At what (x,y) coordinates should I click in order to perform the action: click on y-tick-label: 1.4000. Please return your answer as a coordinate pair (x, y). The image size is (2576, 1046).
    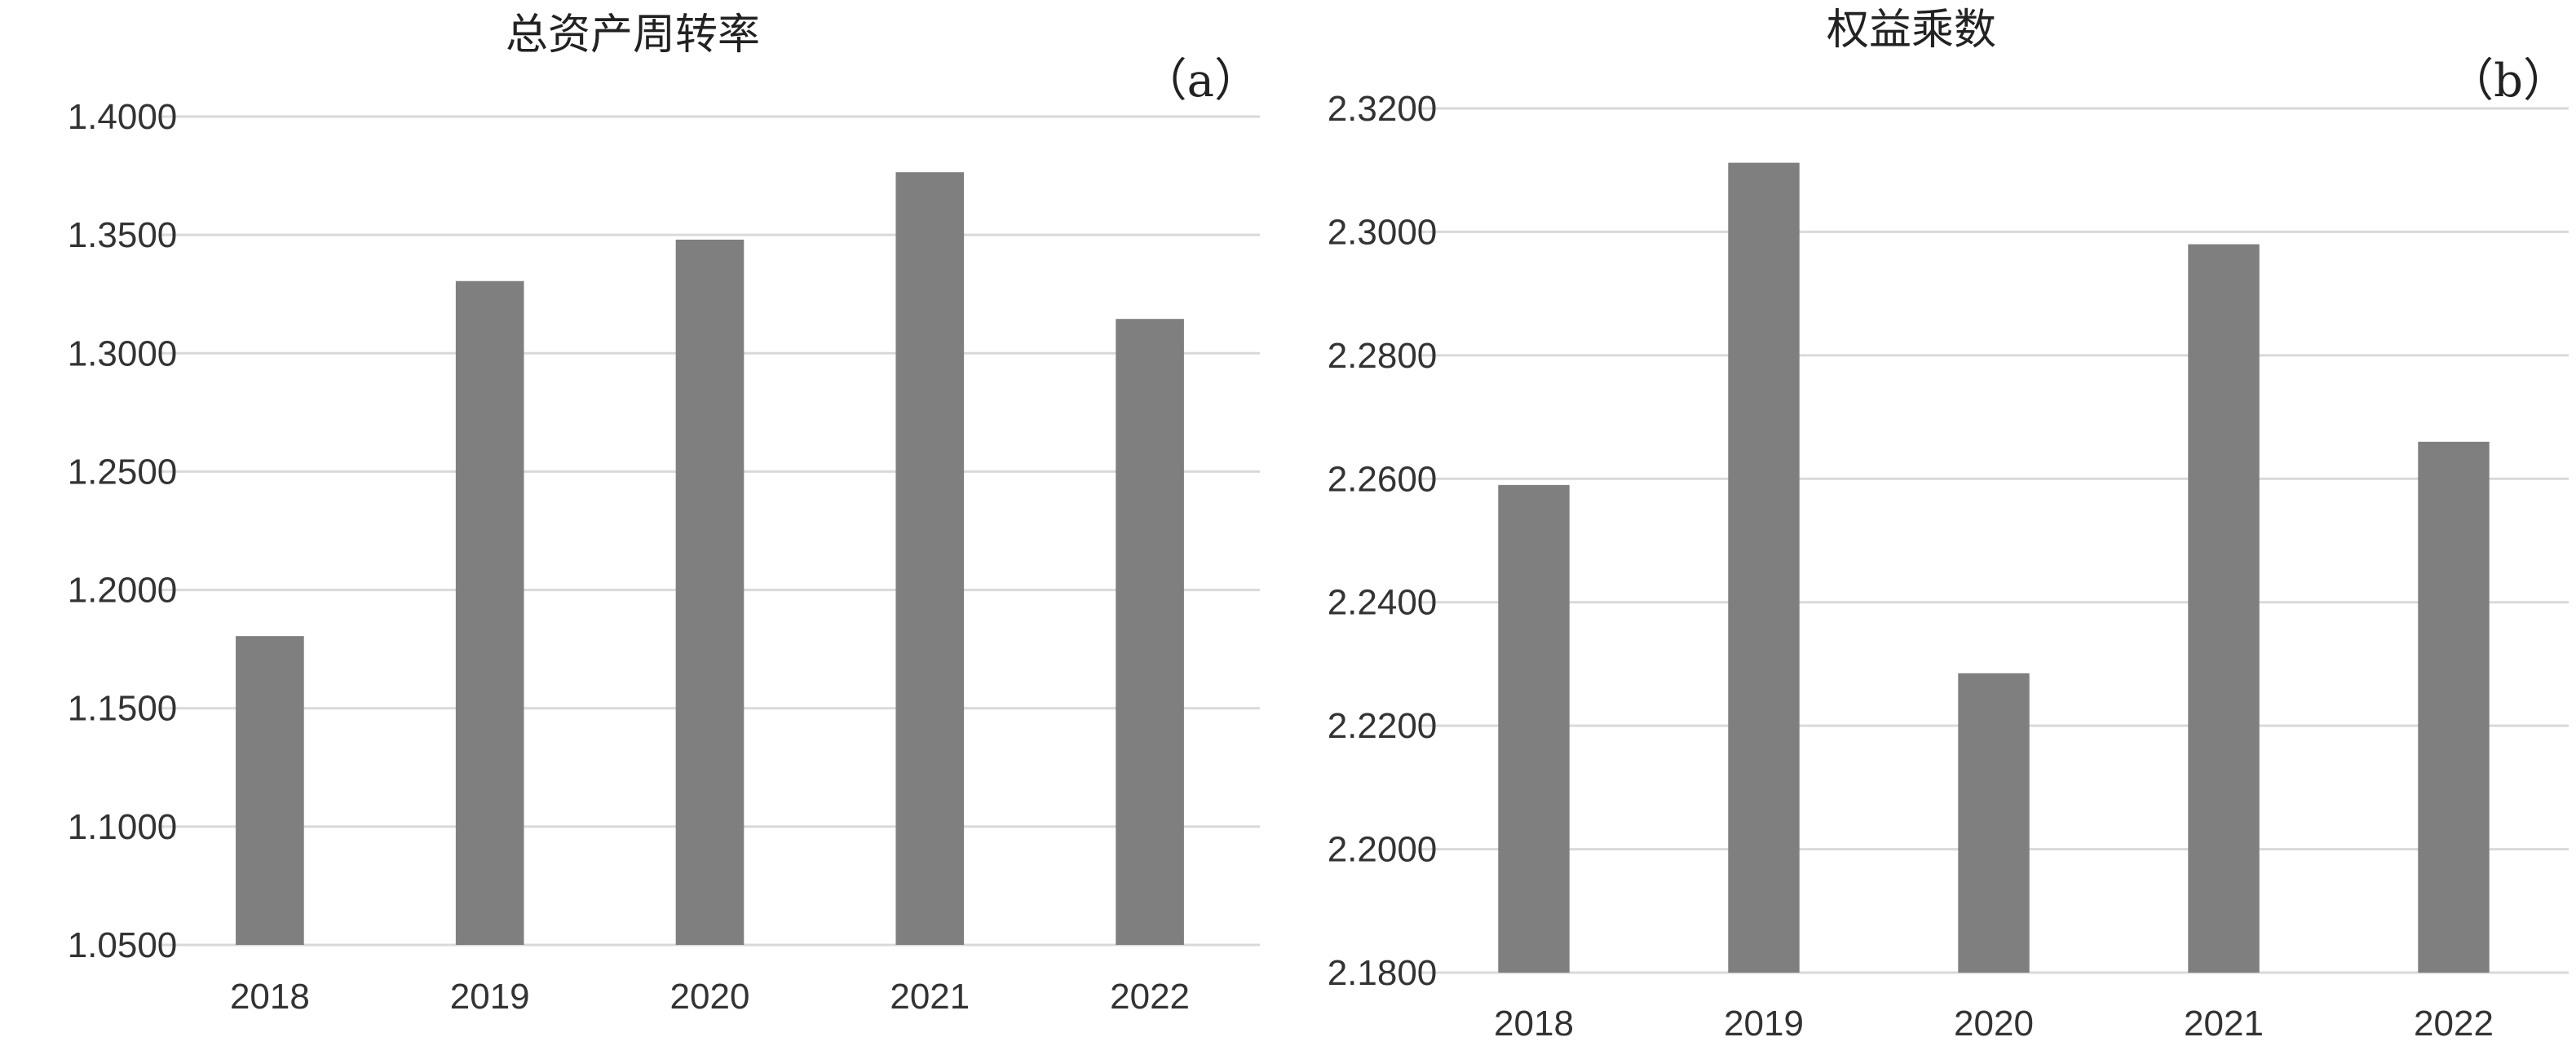
    Looking at the image, I should click on (123, 117).